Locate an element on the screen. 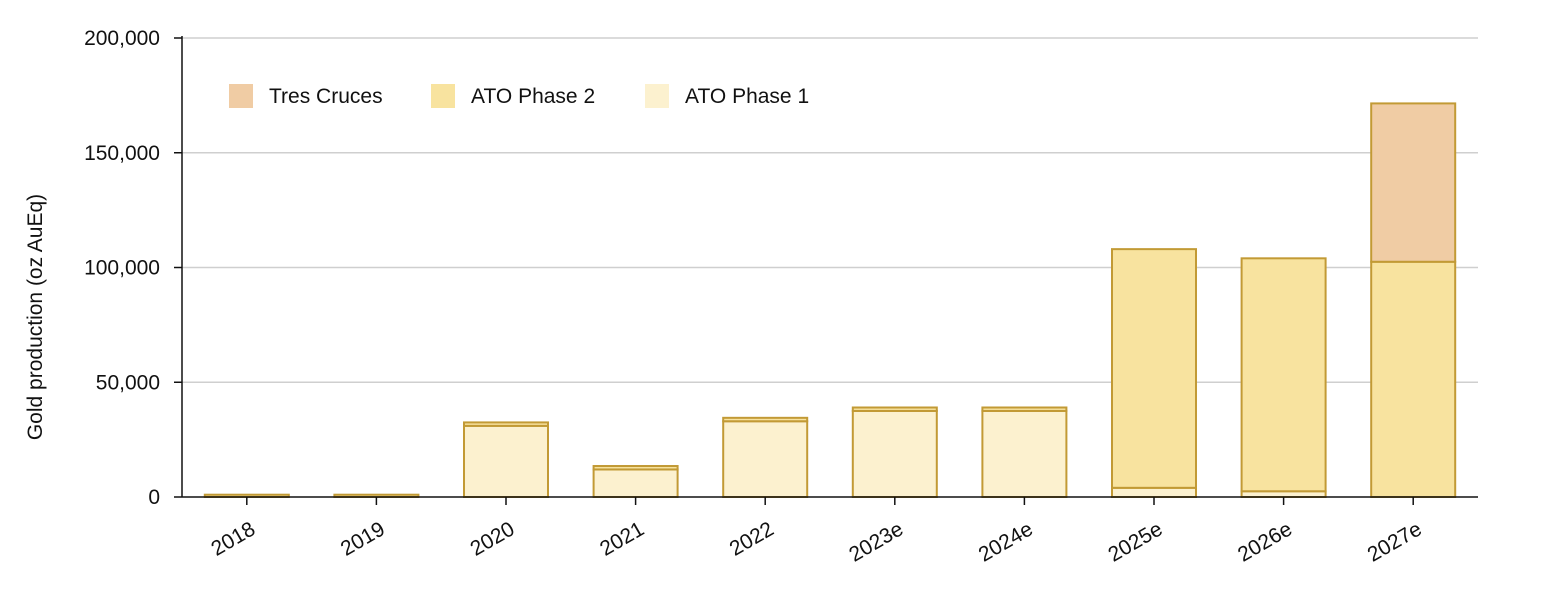 The image size is (1550, 590). x-tick-label: 2023e is located at coordinates (876, 541).